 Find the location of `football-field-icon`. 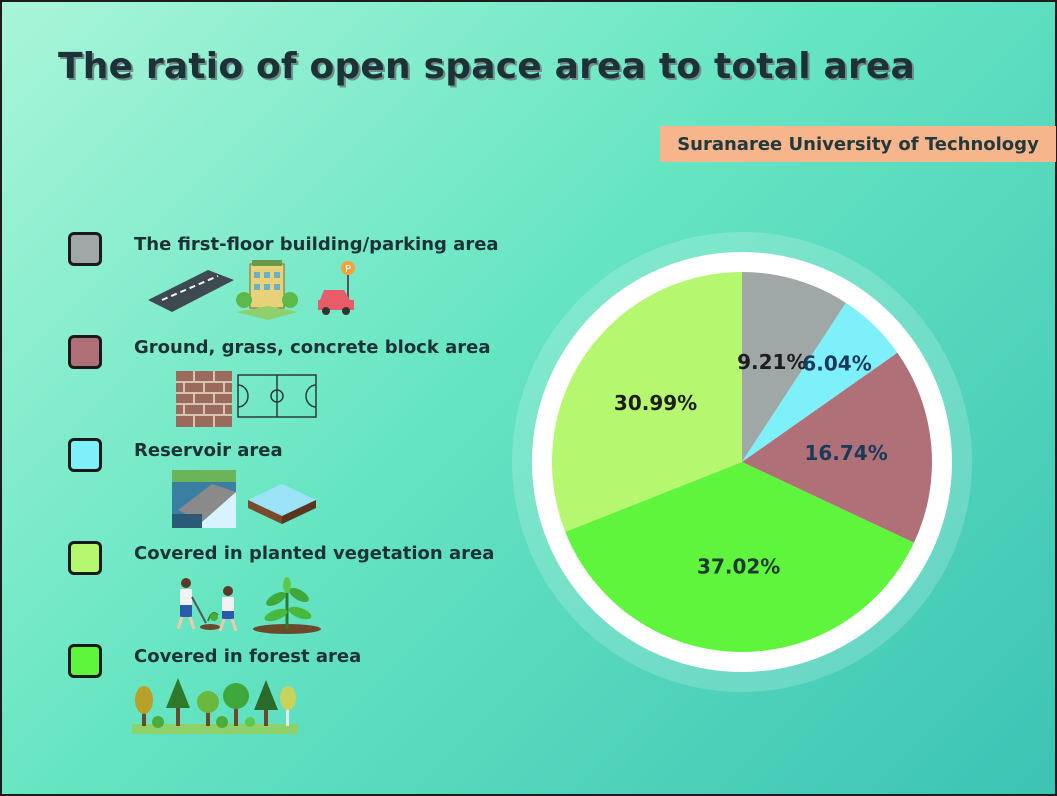

football-field-icon is located at coordinates (277, 396).